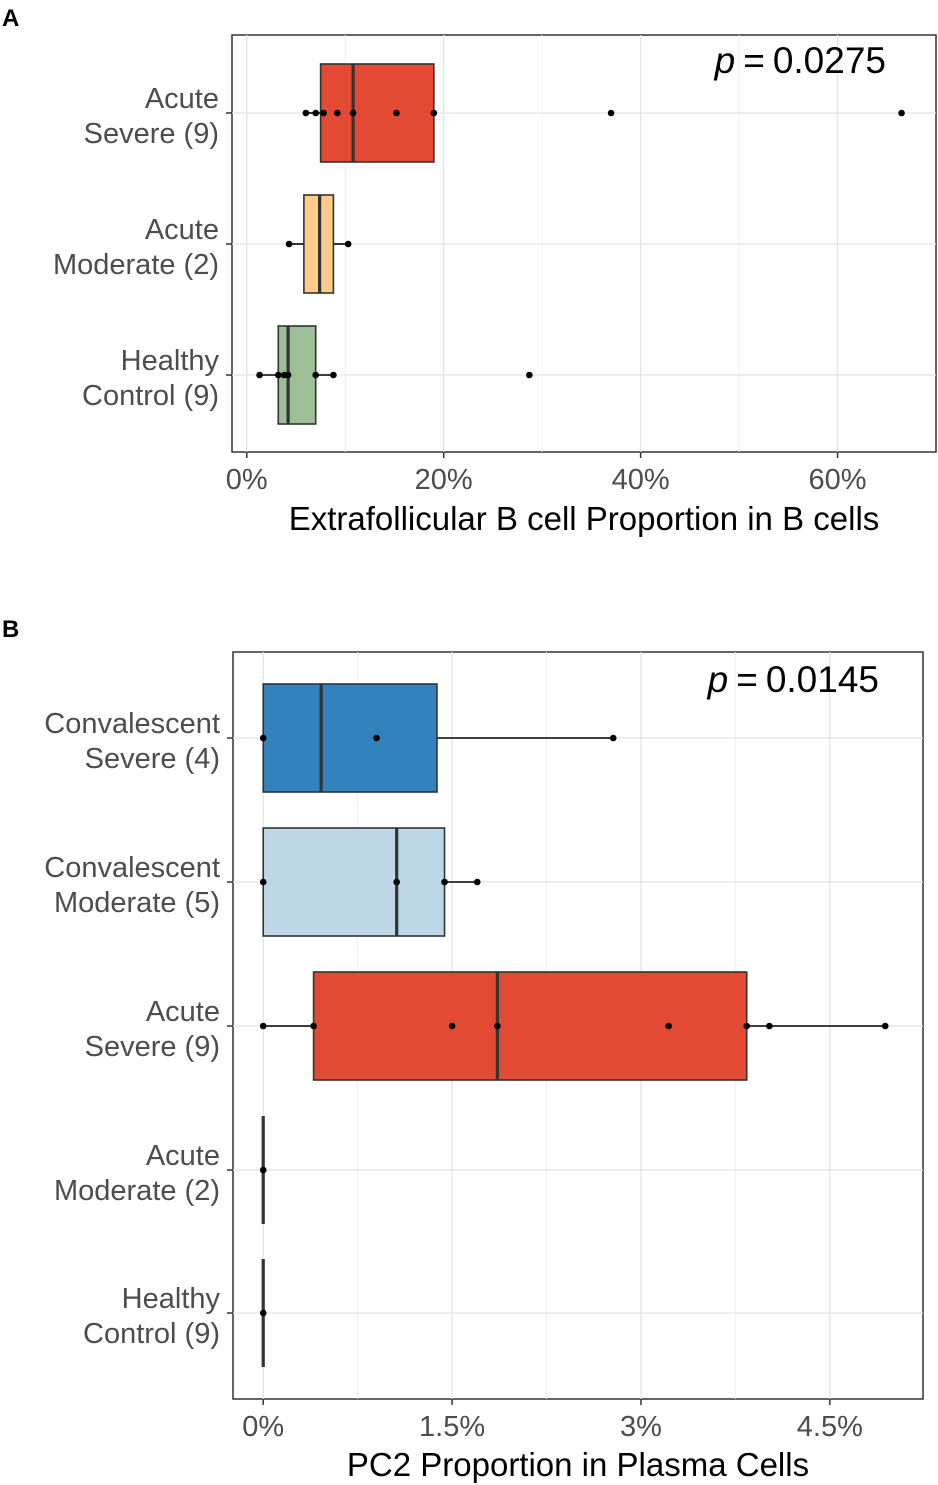 The image size is (938, 1485). I want to click on panel-a-x-tick-label: 60%, so click(838, 480).